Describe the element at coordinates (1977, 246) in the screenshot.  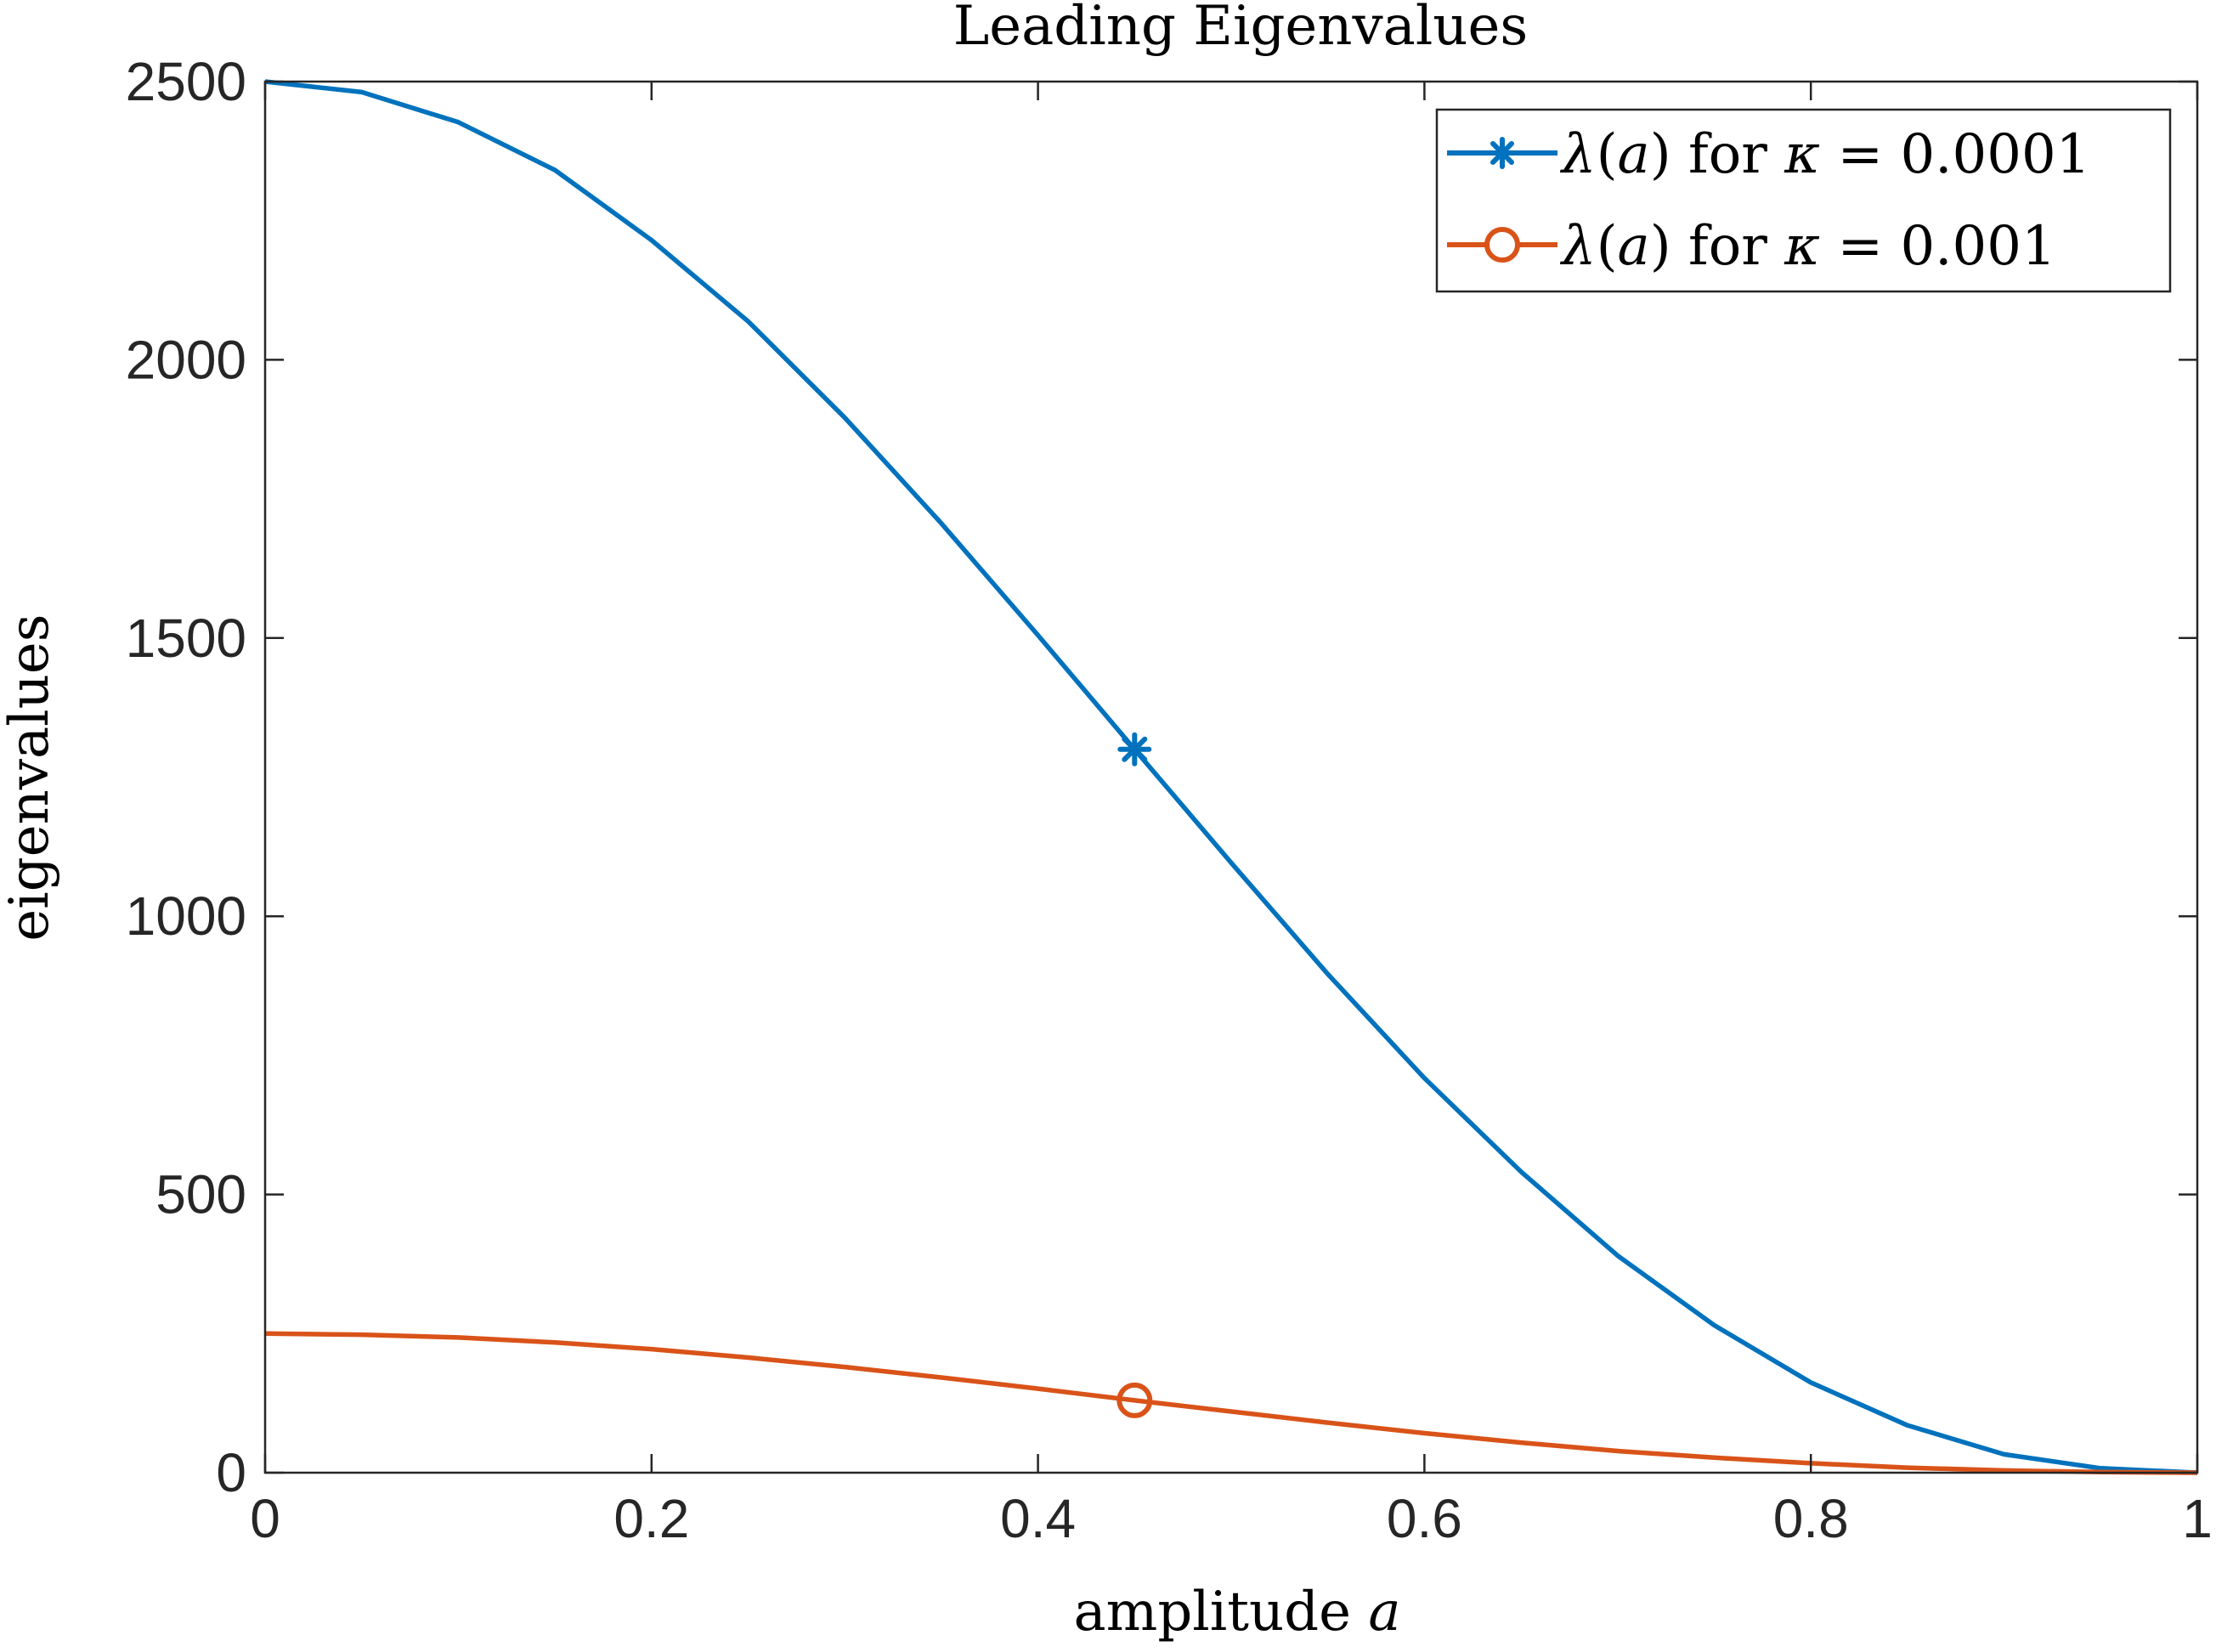
I see `legend-value-2: 0.001` at that location.